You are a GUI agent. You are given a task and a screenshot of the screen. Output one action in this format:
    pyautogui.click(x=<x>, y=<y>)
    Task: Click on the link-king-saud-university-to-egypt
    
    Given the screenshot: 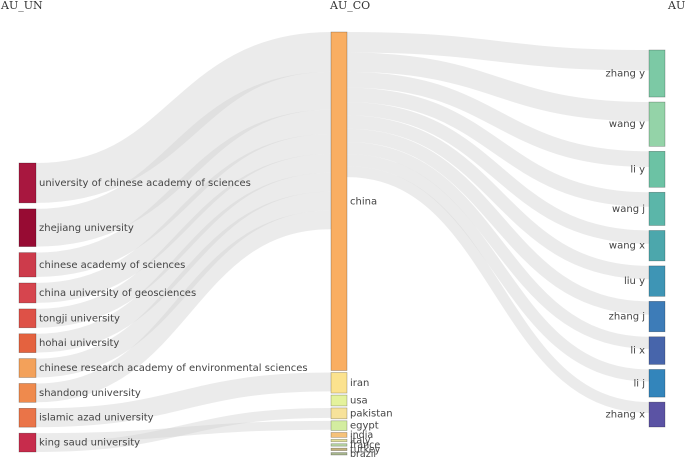 What is the action you would take?
    pyautogui.click(x=183, y=431)
    